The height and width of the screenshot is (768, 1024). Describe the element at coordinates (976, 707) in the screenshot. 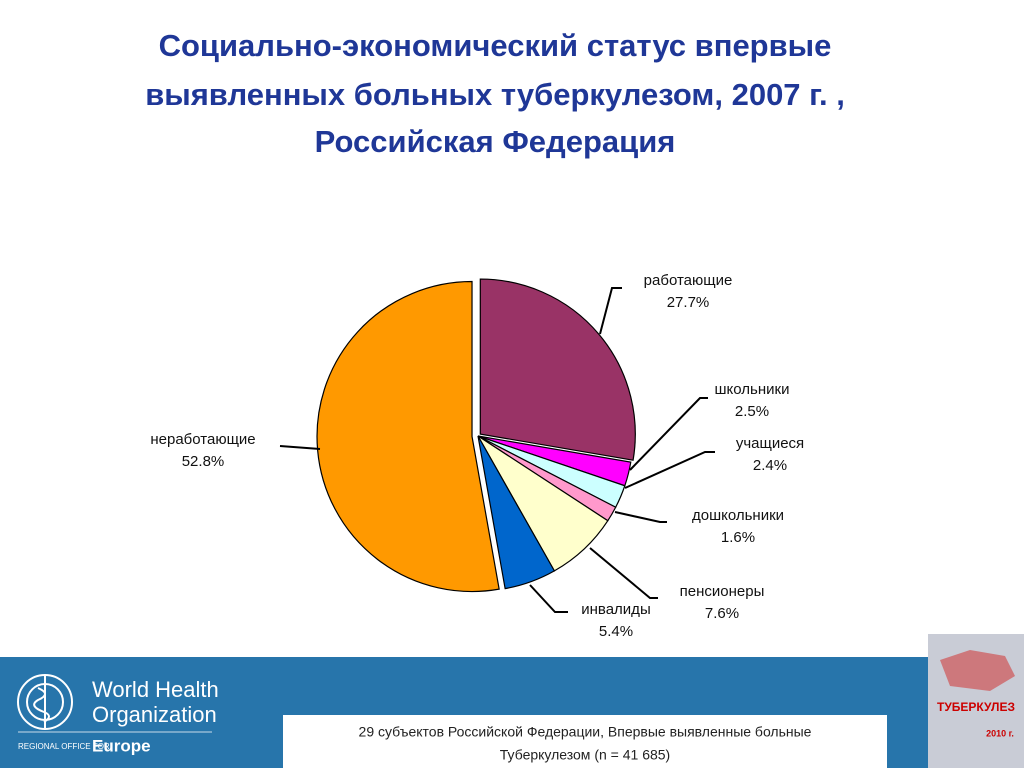

I see `book-title: ТУБЕРКУЛЕЗ` at that location.